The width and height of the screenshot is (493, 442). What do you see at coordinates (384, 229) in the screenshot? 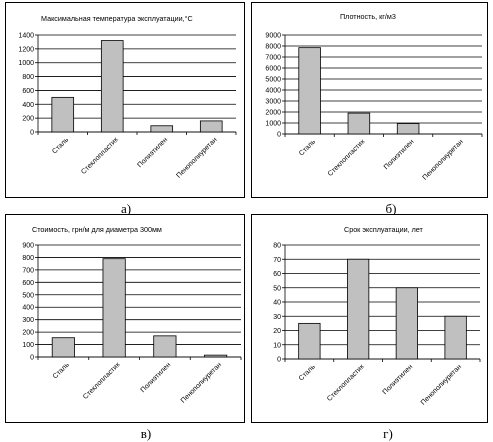
I see `chart-title: Срок эксплуатации, лет` at bounding box center [384, 229].